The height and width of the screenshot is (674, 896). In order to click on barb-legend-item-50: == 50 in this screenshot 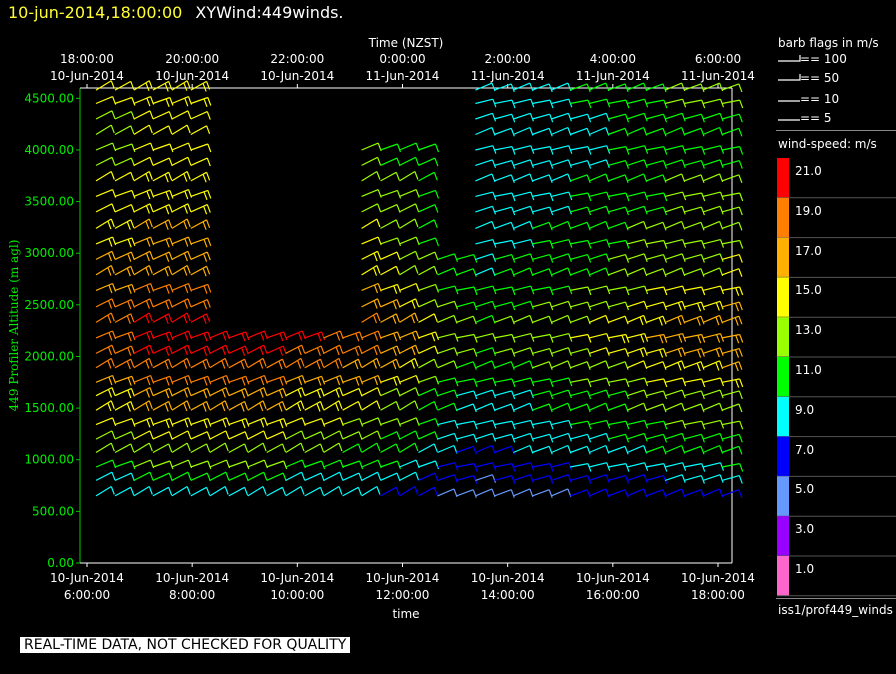, I will do `click(820, 78)`.